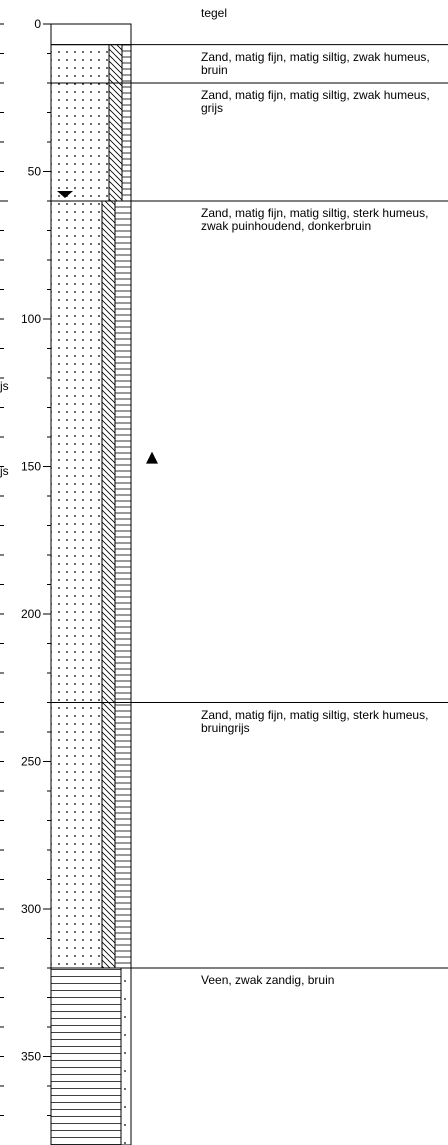 Image resolution: width=448 pixels, height=1145 pixels. Describe the element at coordinates (31, 1057) in the screenshot. I see `depth-tick-label: 350` at that location.